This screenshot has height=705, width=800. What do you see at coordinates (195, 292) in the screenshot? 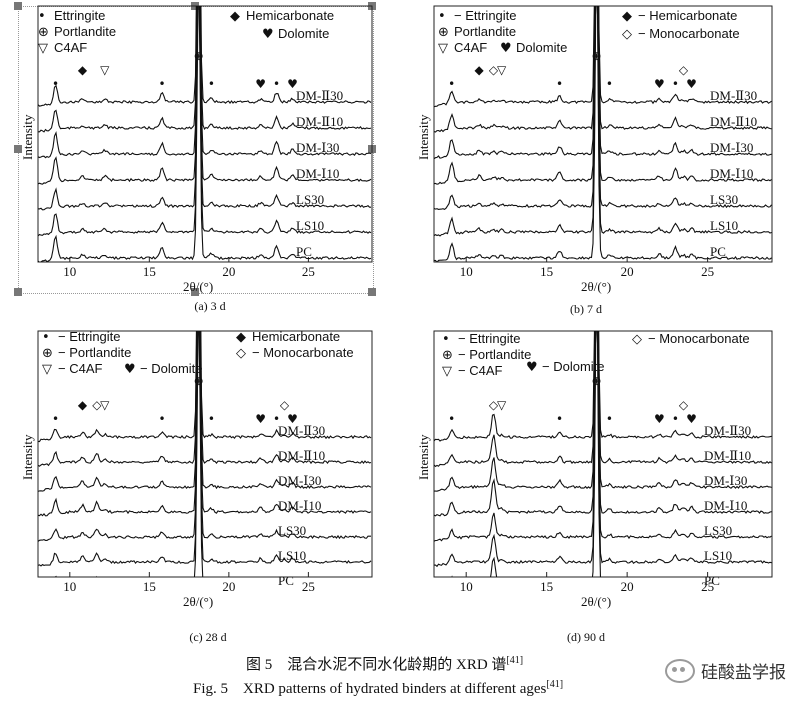
I see `resize-handle-s` at bounding box center [195, 292].